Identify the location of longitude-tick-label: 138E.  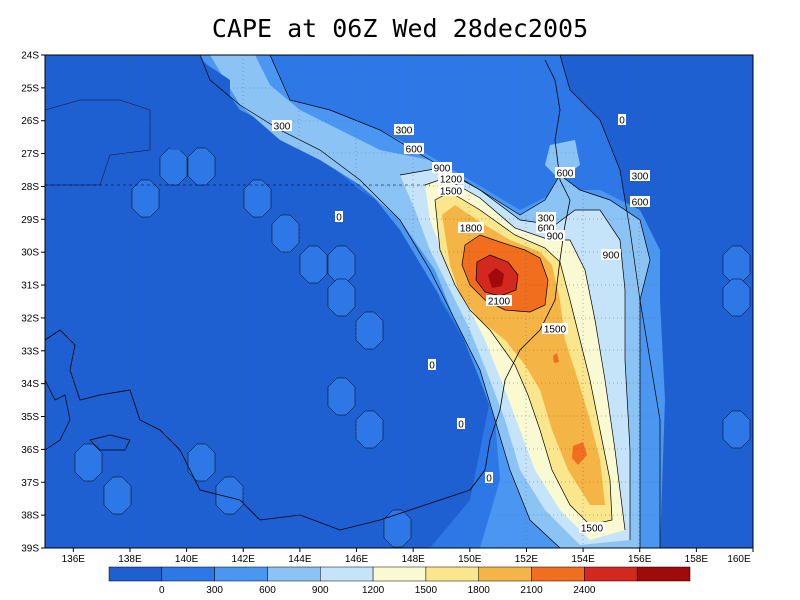
(130, 559).